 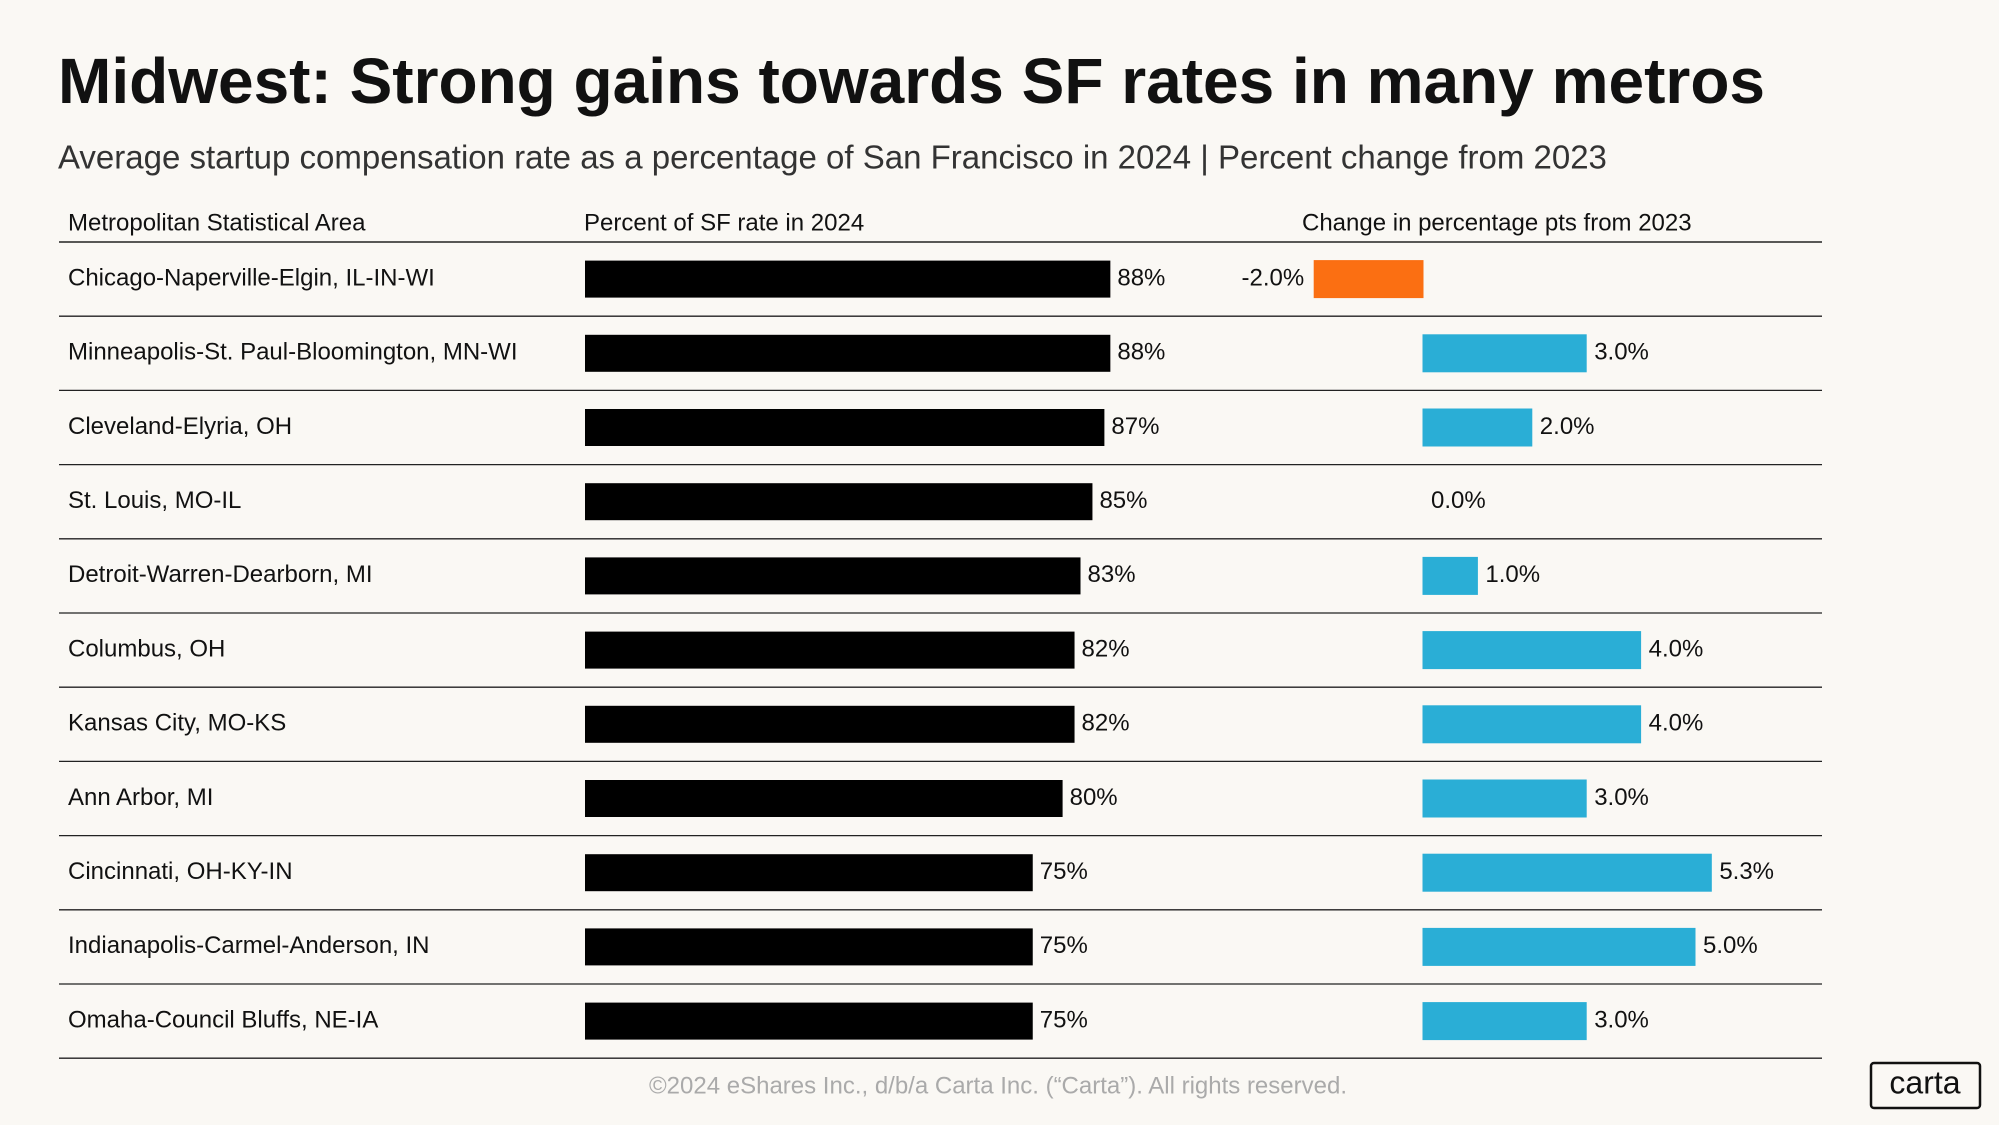 I want to click on logo-box, so click(x=1925, y=1085).